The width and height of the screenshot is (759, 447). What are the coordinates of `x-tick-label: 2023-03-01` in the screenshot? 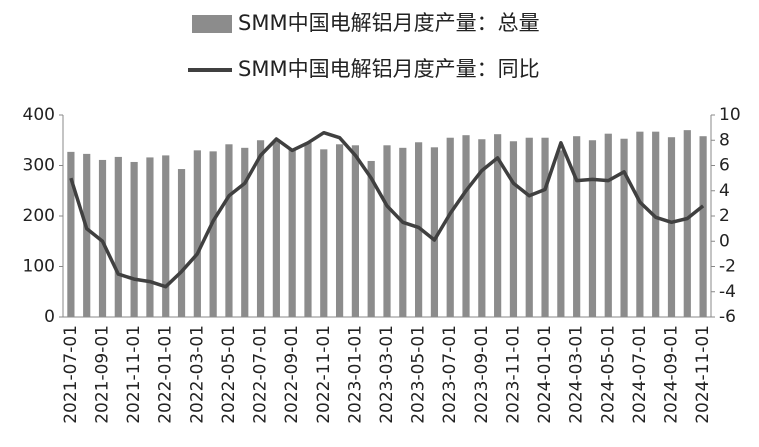 It's located at (387, 374).